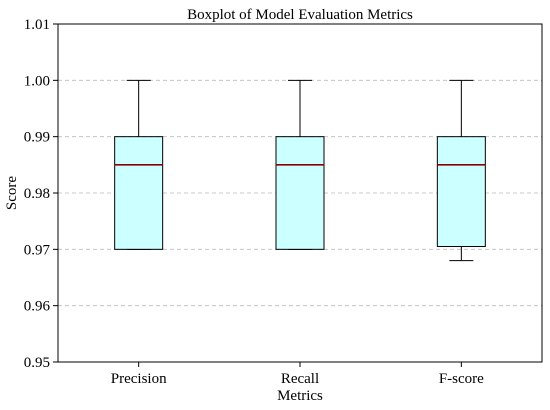 This screenshot has width=550, height=410. Describe the element at coordinates (139, 379) in the screenshot. I see `x-tick-label: Precision` at that location.